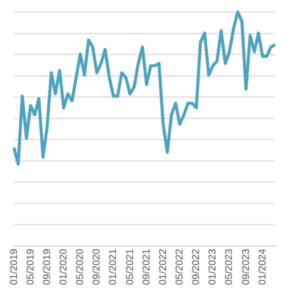  What do you see at coordinates (262, 267) in the screenshot?
I see `x-tick-label: 01/2024` at bounding box center [262, 267].